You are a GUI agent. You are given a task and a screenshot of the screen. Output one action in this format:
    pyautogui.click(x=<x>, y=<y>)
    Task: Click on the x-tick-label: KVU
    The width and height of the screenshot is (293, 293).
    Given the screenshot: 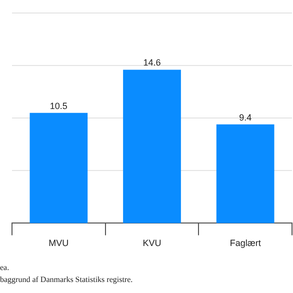 What is the action you would take?
    pyautogui.click(x=152, y=243)
    